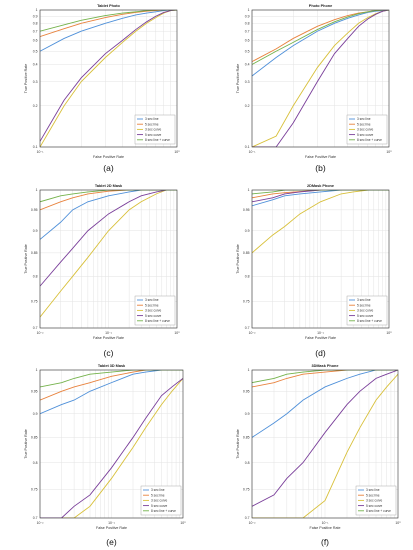 This screenshot has width=413, height=550. What do you see at coordinates (111, 542) in the screenshot?
I see `panel-caption: (e)` at bounding box center [111, 542].